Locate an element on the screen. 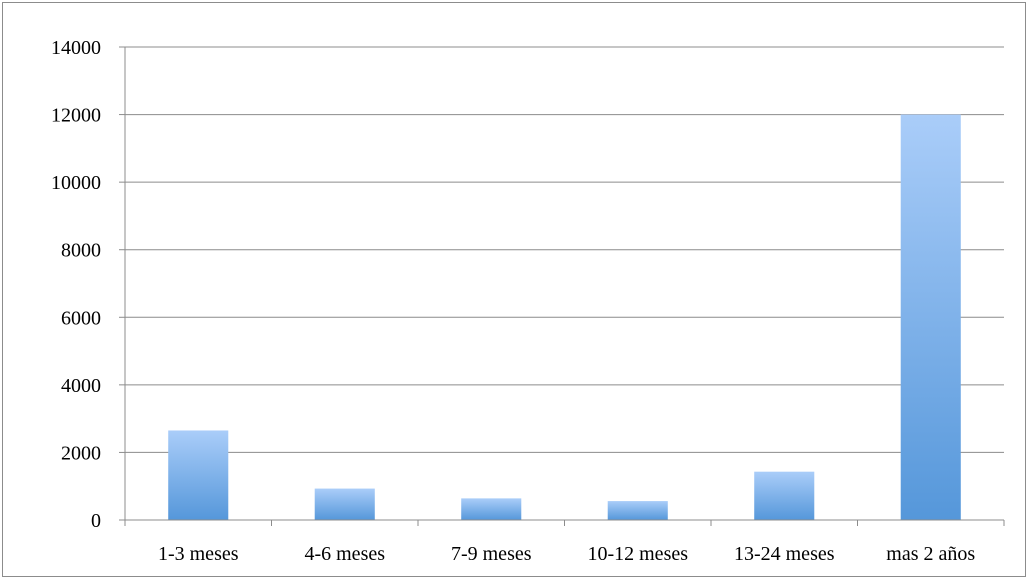 This screenshot has width=1029, height=580. y-tick-label: 6000 is located at coordinates (81, 318).